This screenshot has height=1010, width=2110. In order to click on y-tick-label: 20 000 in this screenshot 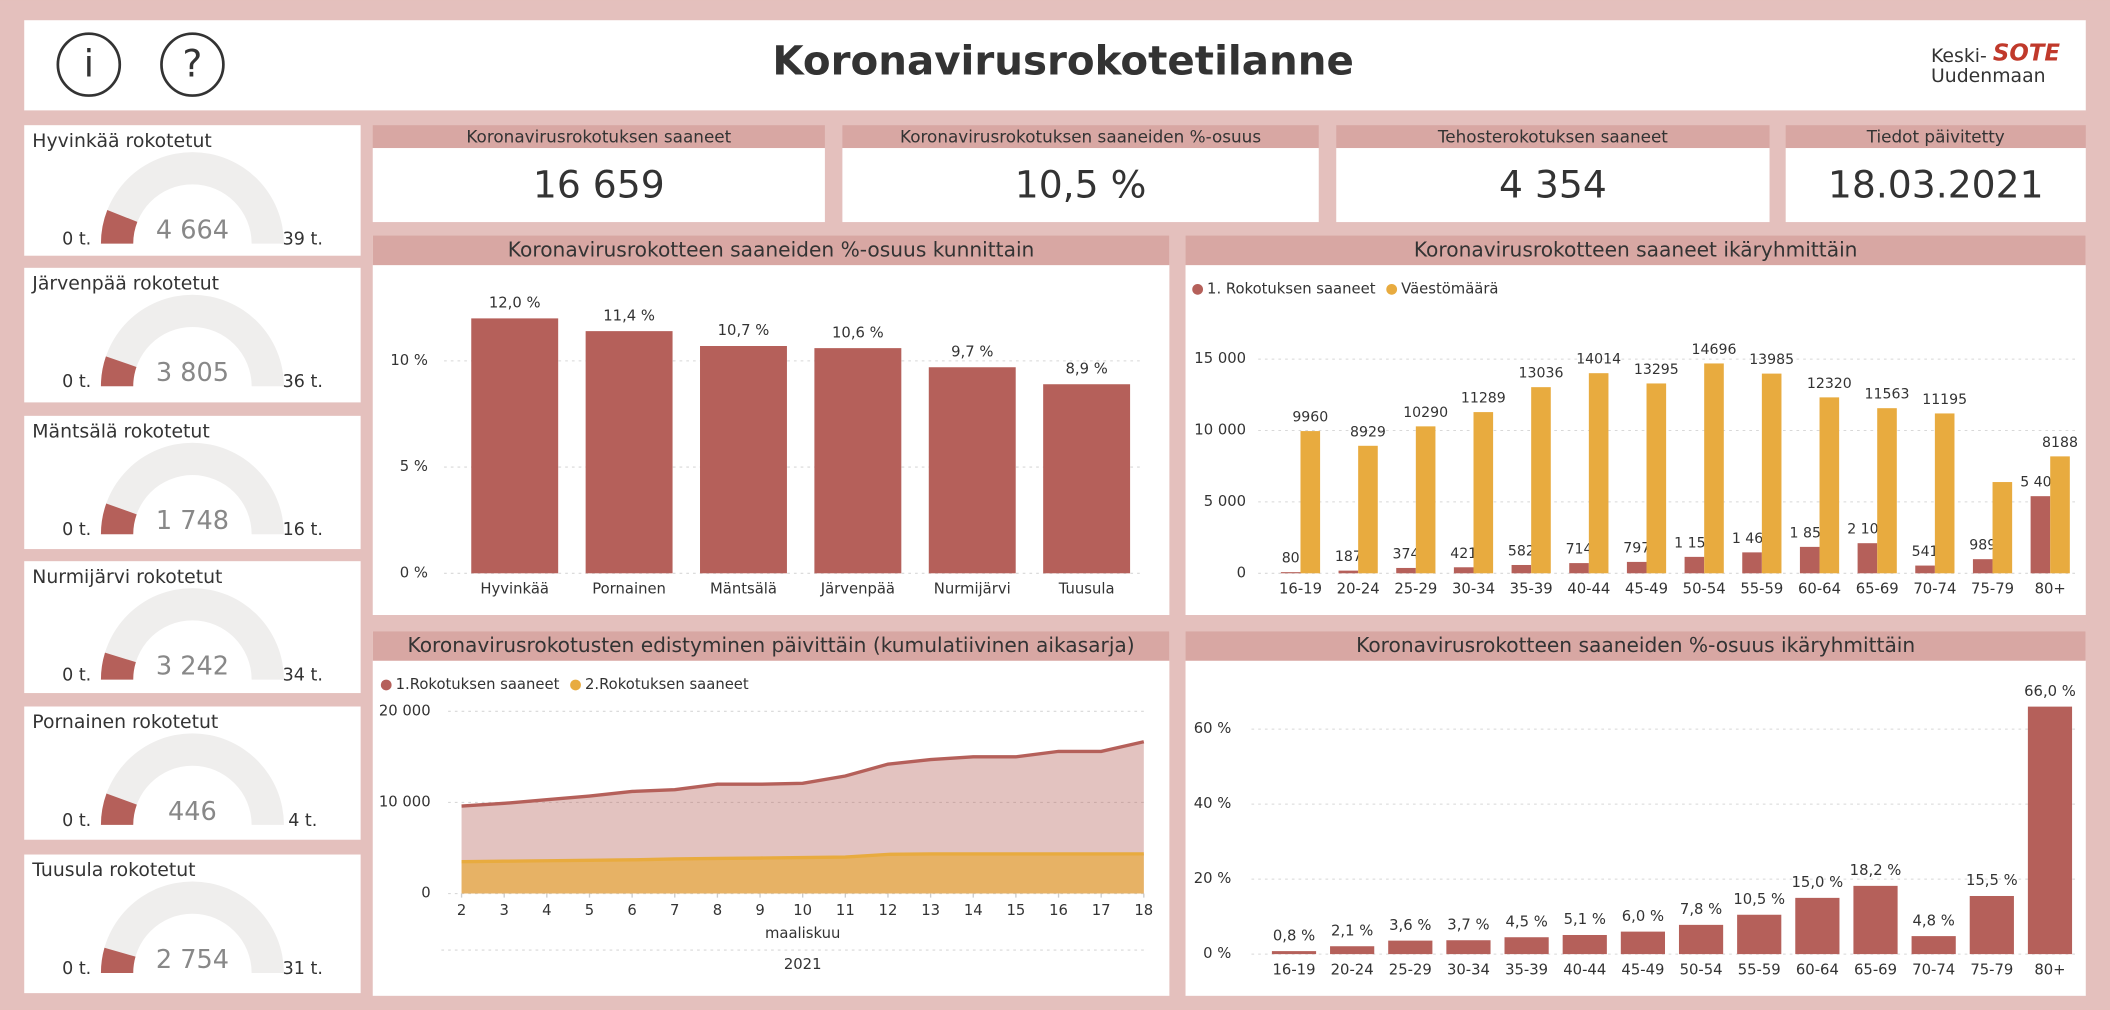, I will do `click(405, 710)`.